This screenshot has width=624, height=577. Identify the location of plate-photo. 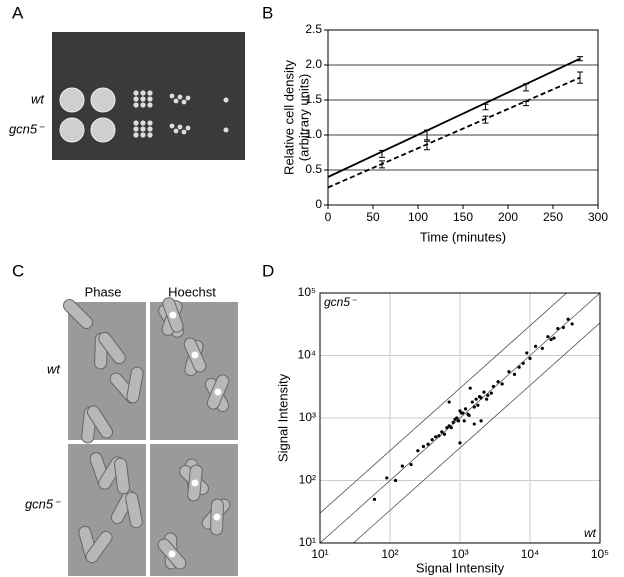
(148, 96).